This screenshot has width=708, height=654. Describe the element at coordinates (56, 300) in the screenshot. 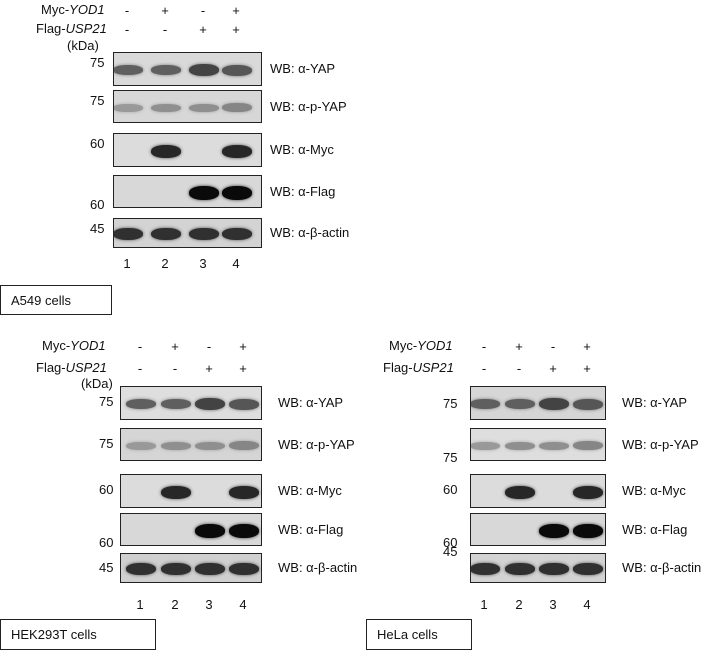

I see `cell-line-label: A549 cells` at that location.